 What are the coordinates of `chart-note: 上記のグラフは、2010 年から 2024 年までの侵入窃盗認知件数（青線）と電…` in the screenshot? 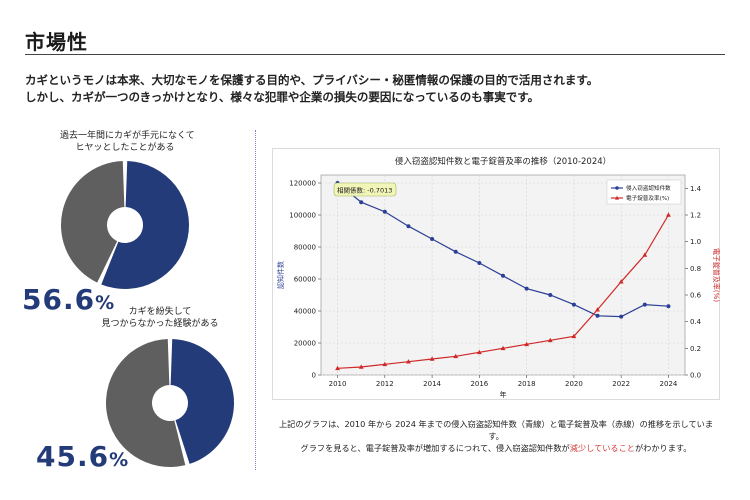 It's located at (496, 436).